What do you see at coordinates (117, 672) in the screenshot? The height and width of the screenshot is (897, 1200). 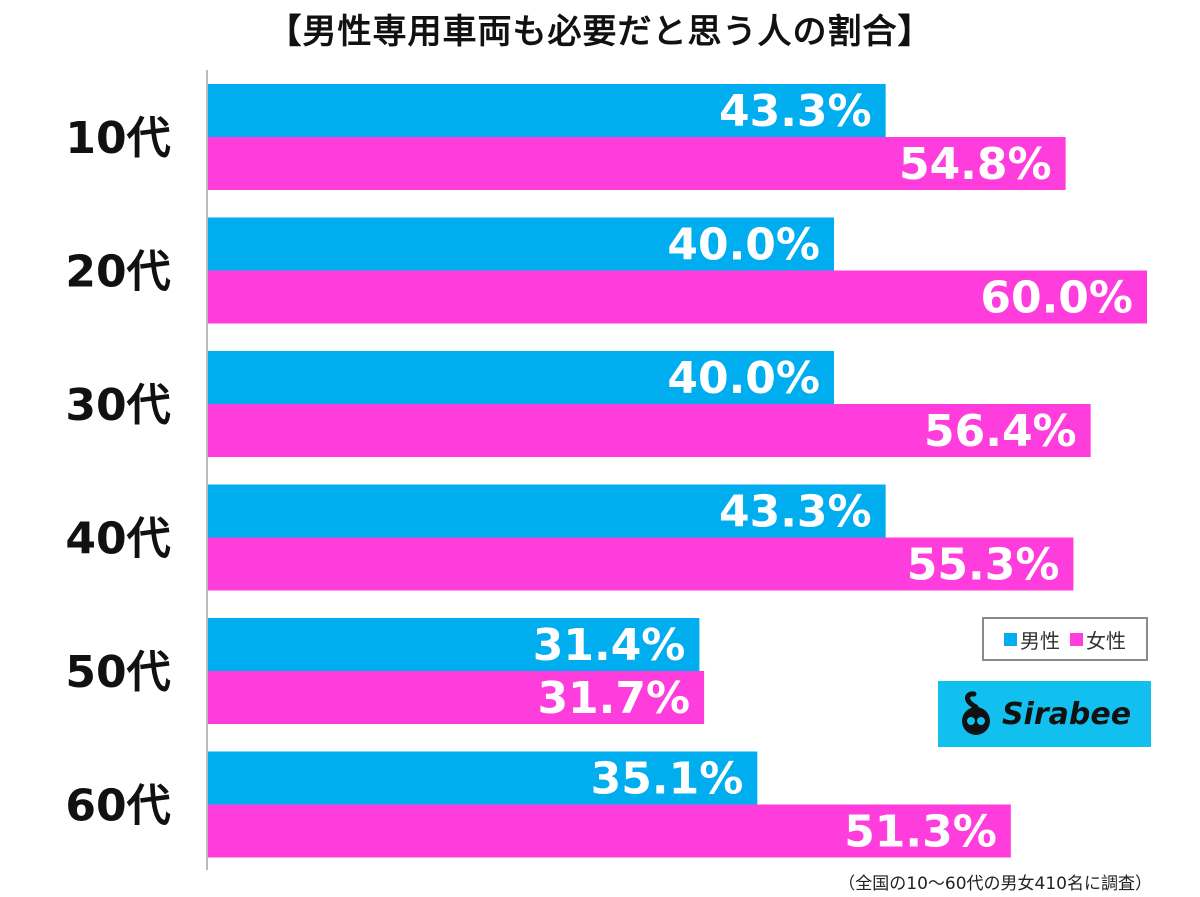 I see `category-label: 50代` at bounding box center [117, 672].